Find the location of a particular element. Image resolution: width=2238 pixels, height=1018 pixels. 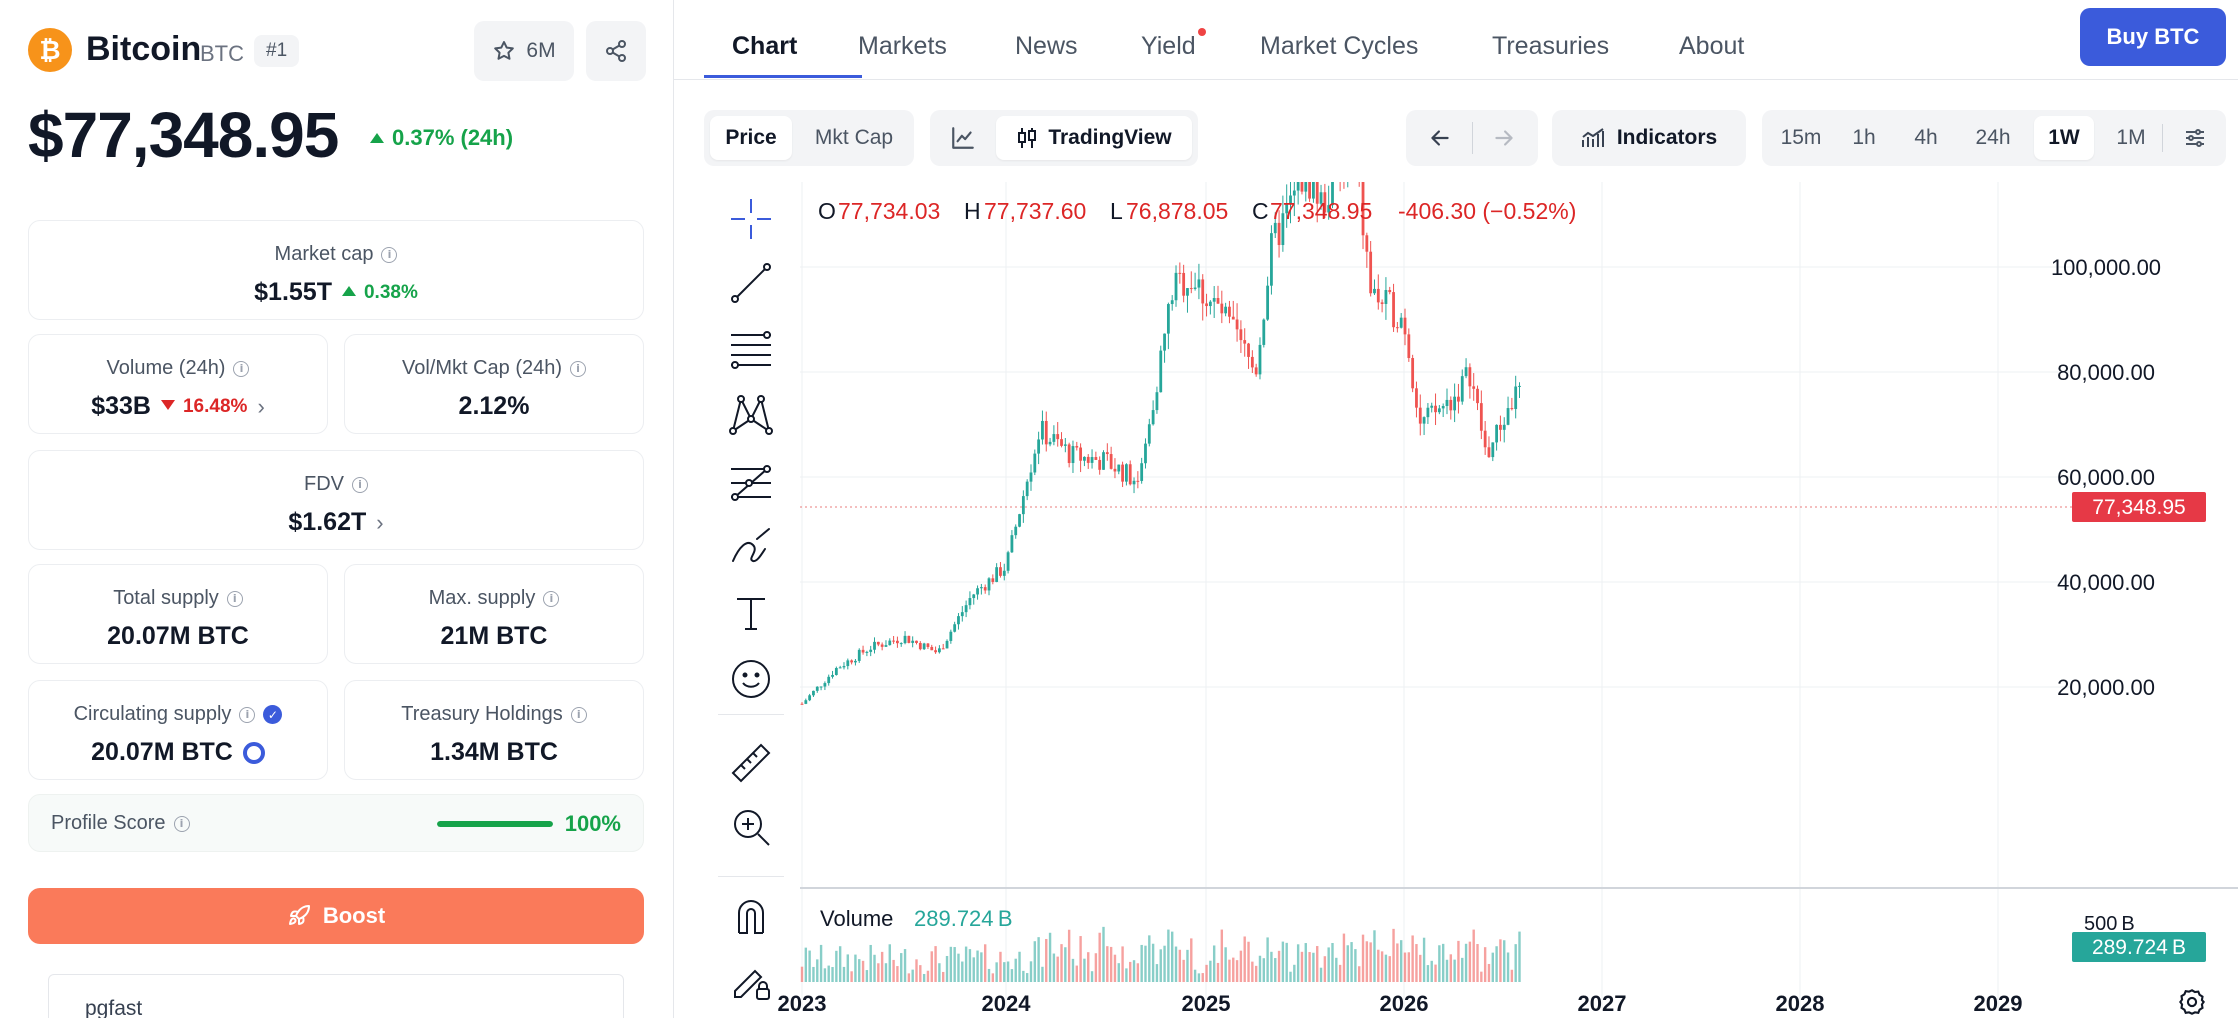

magnet-tool is located at coordinates (751, 915).